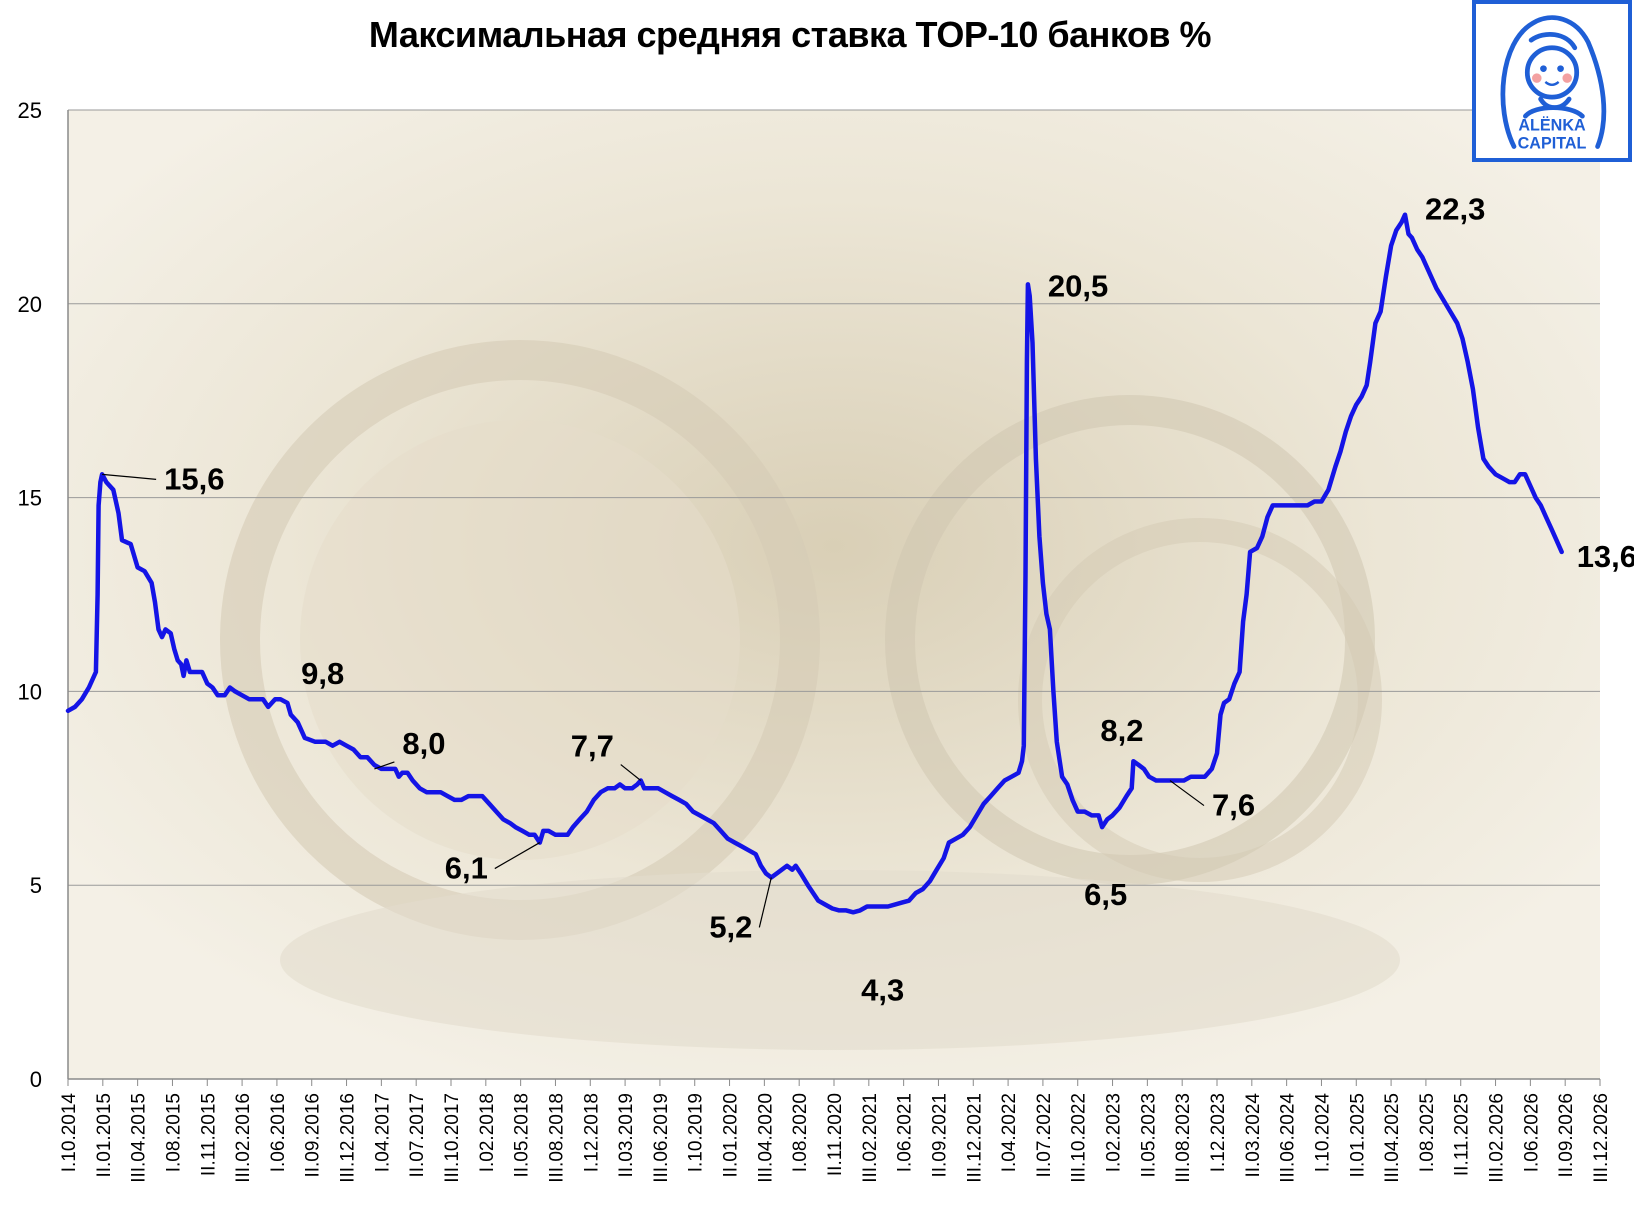 The width and height of the screenshot is (1634, 1222). Describe the element at coordinates (1605, 556) in the screenshot. I see `data-label: 13,6` at that location.